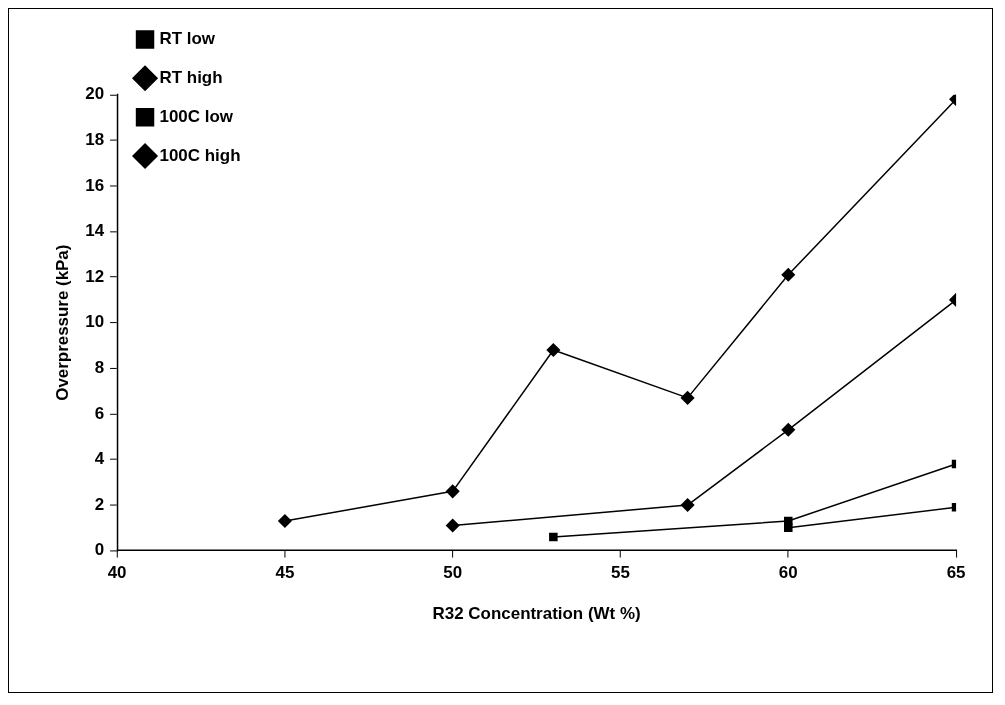 The height and width of the screenshot is (705, 1005). Describe the element at coordinates (788, 573) in the screenshot. I see `x-tick-label: 60` at that location.